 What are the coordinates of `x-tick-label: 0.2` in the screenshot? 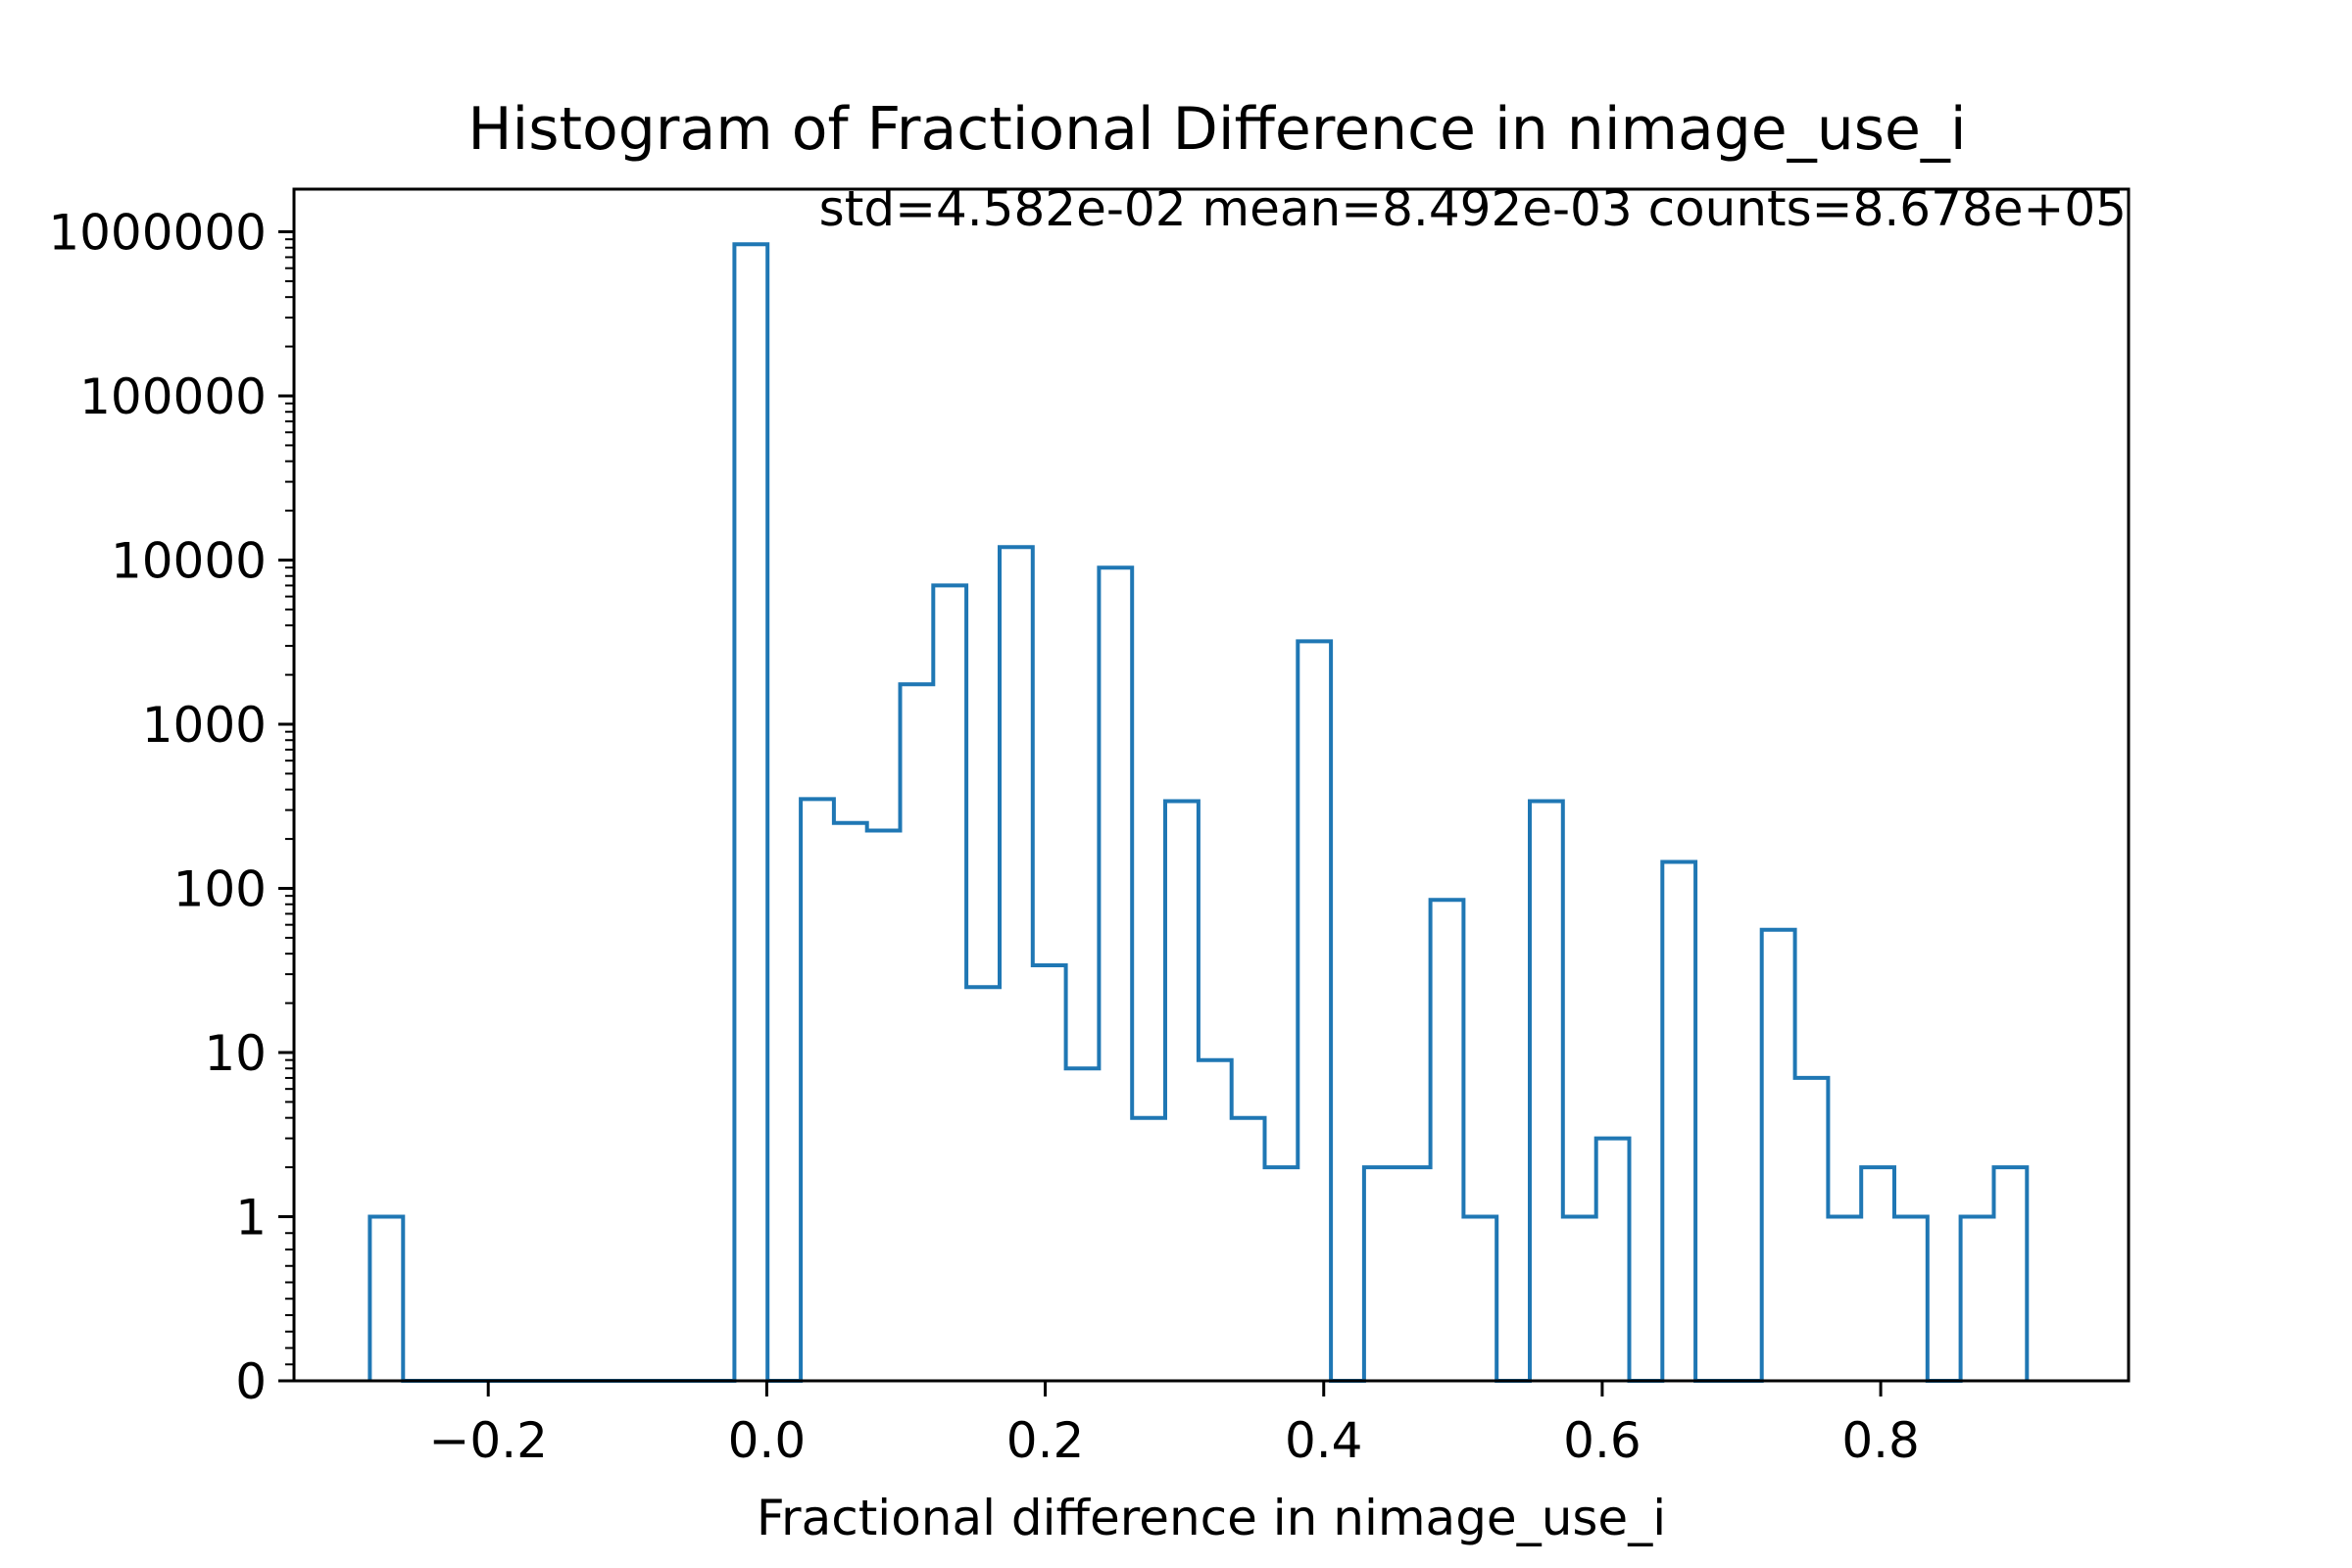 It's located at (1045, 1440).